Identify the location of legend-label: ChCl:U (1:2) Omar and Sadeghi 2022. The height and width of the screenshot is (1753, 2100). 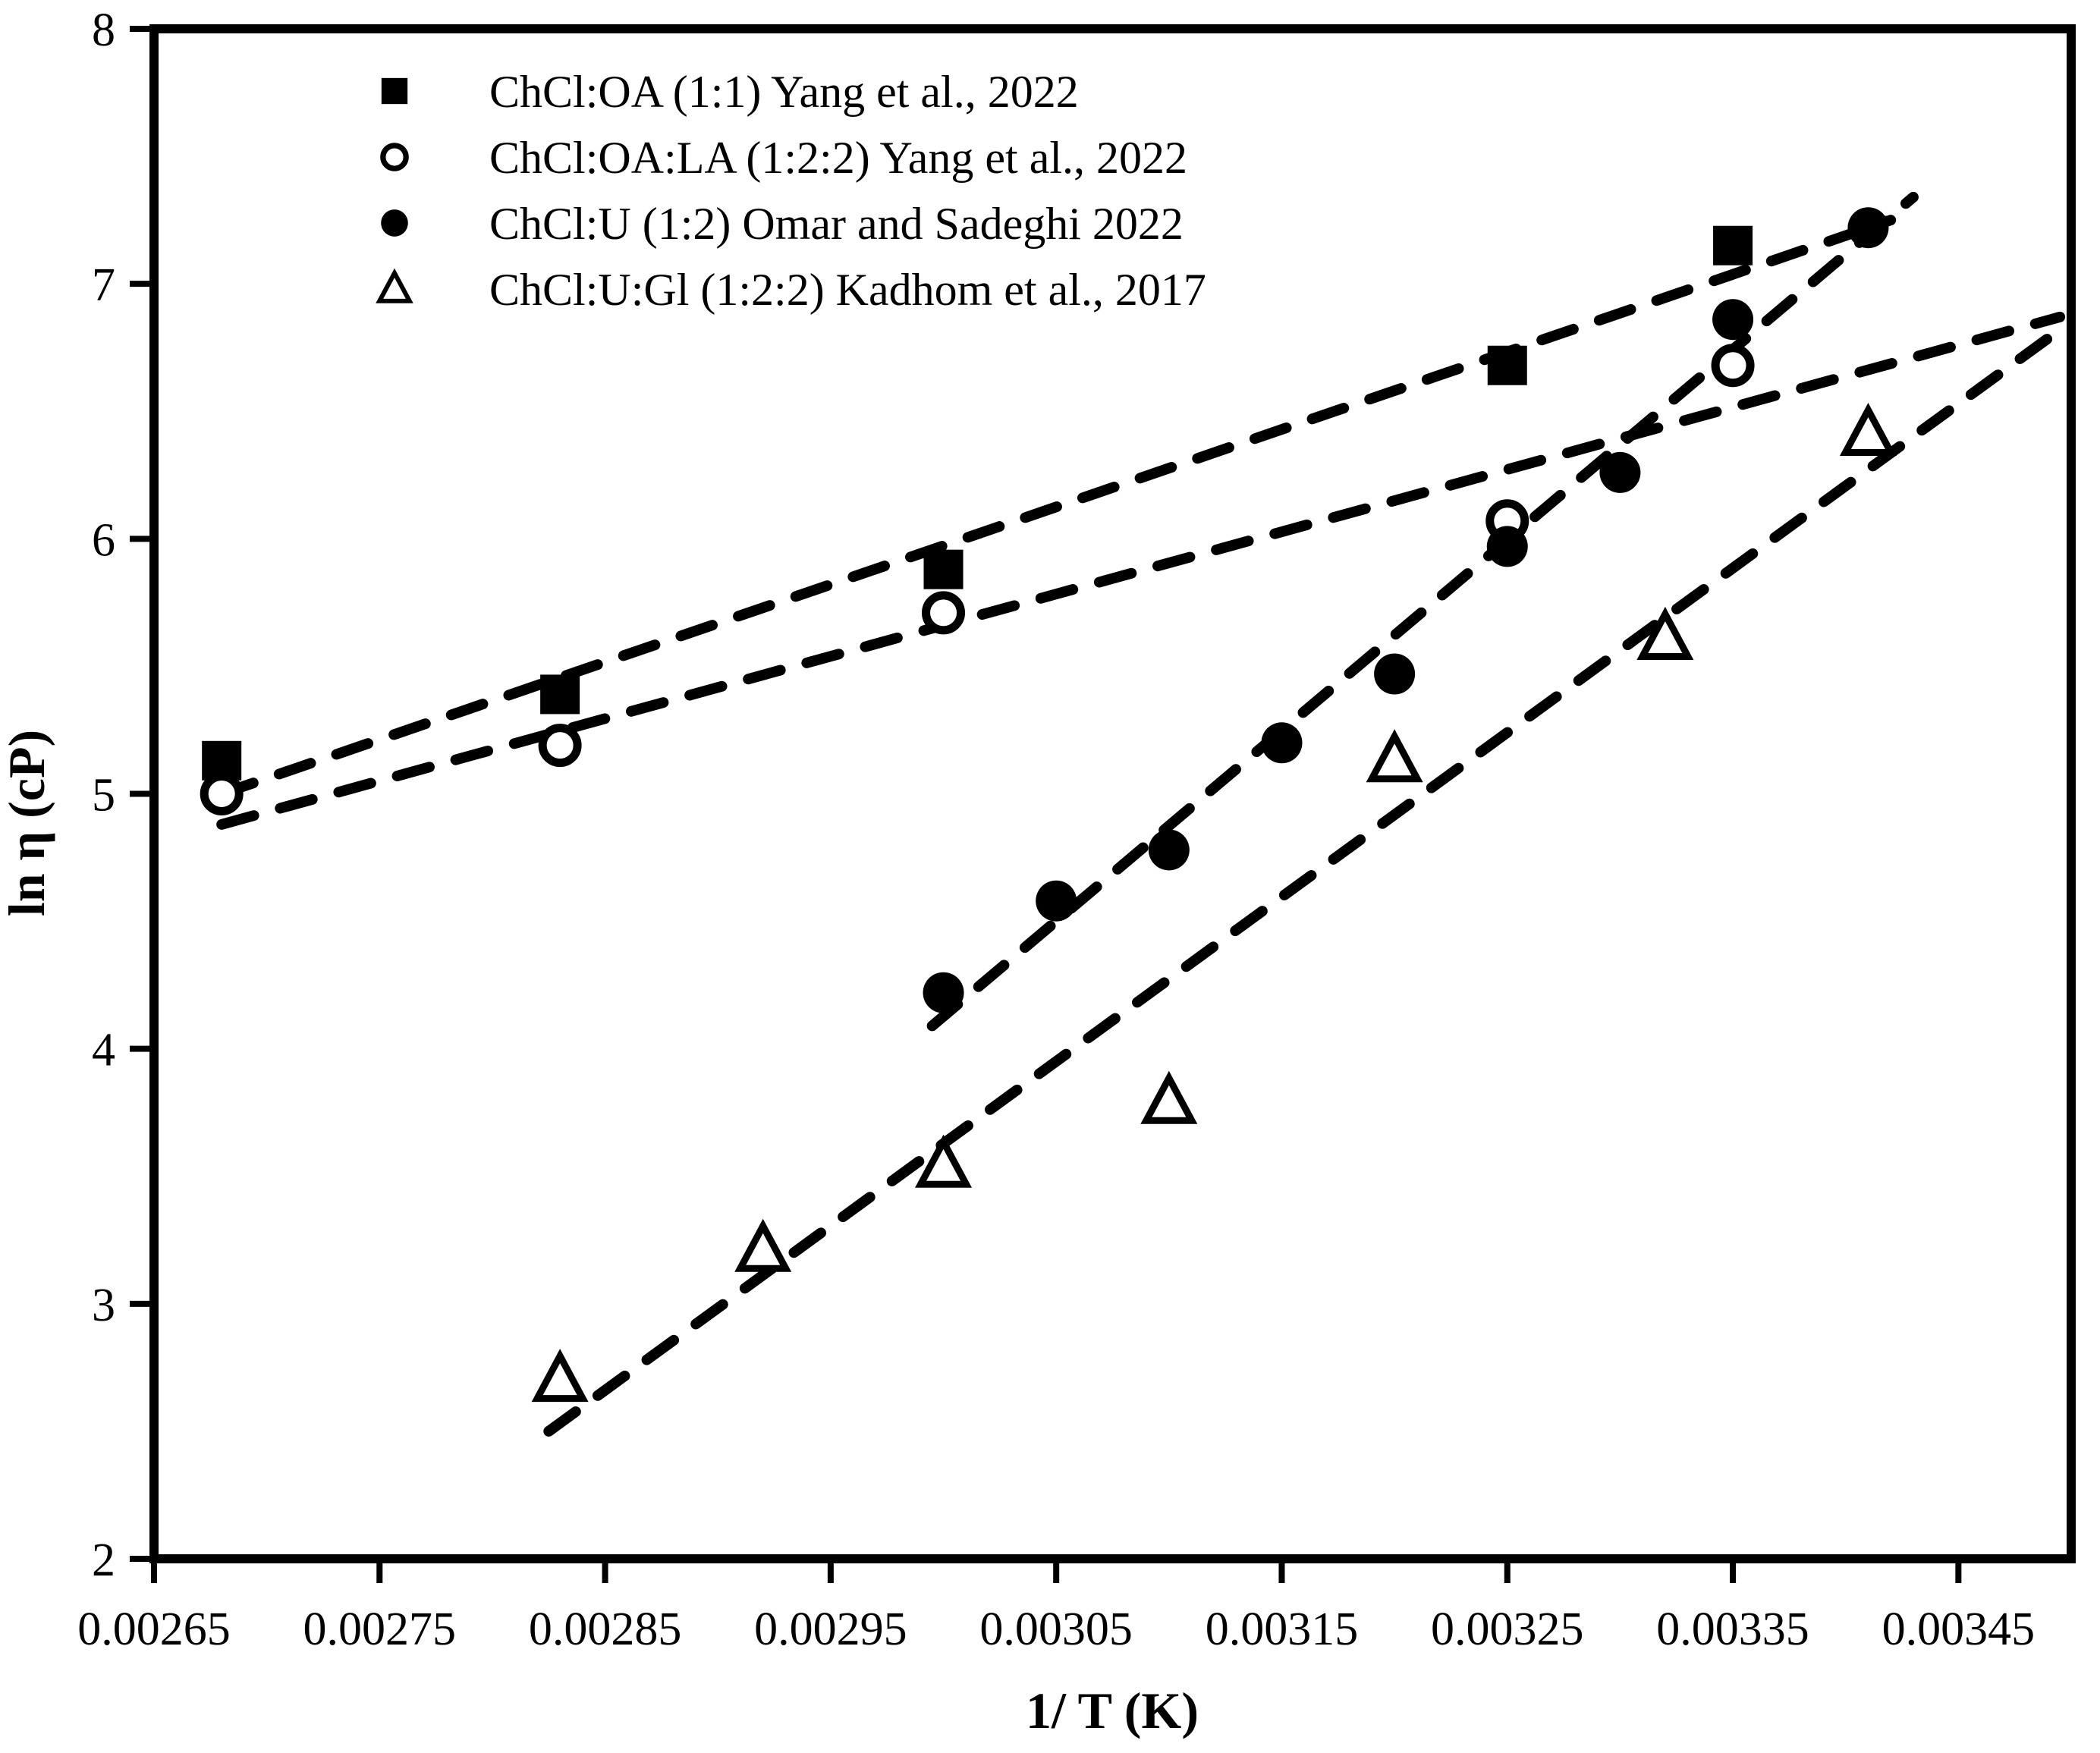
(836, 224).